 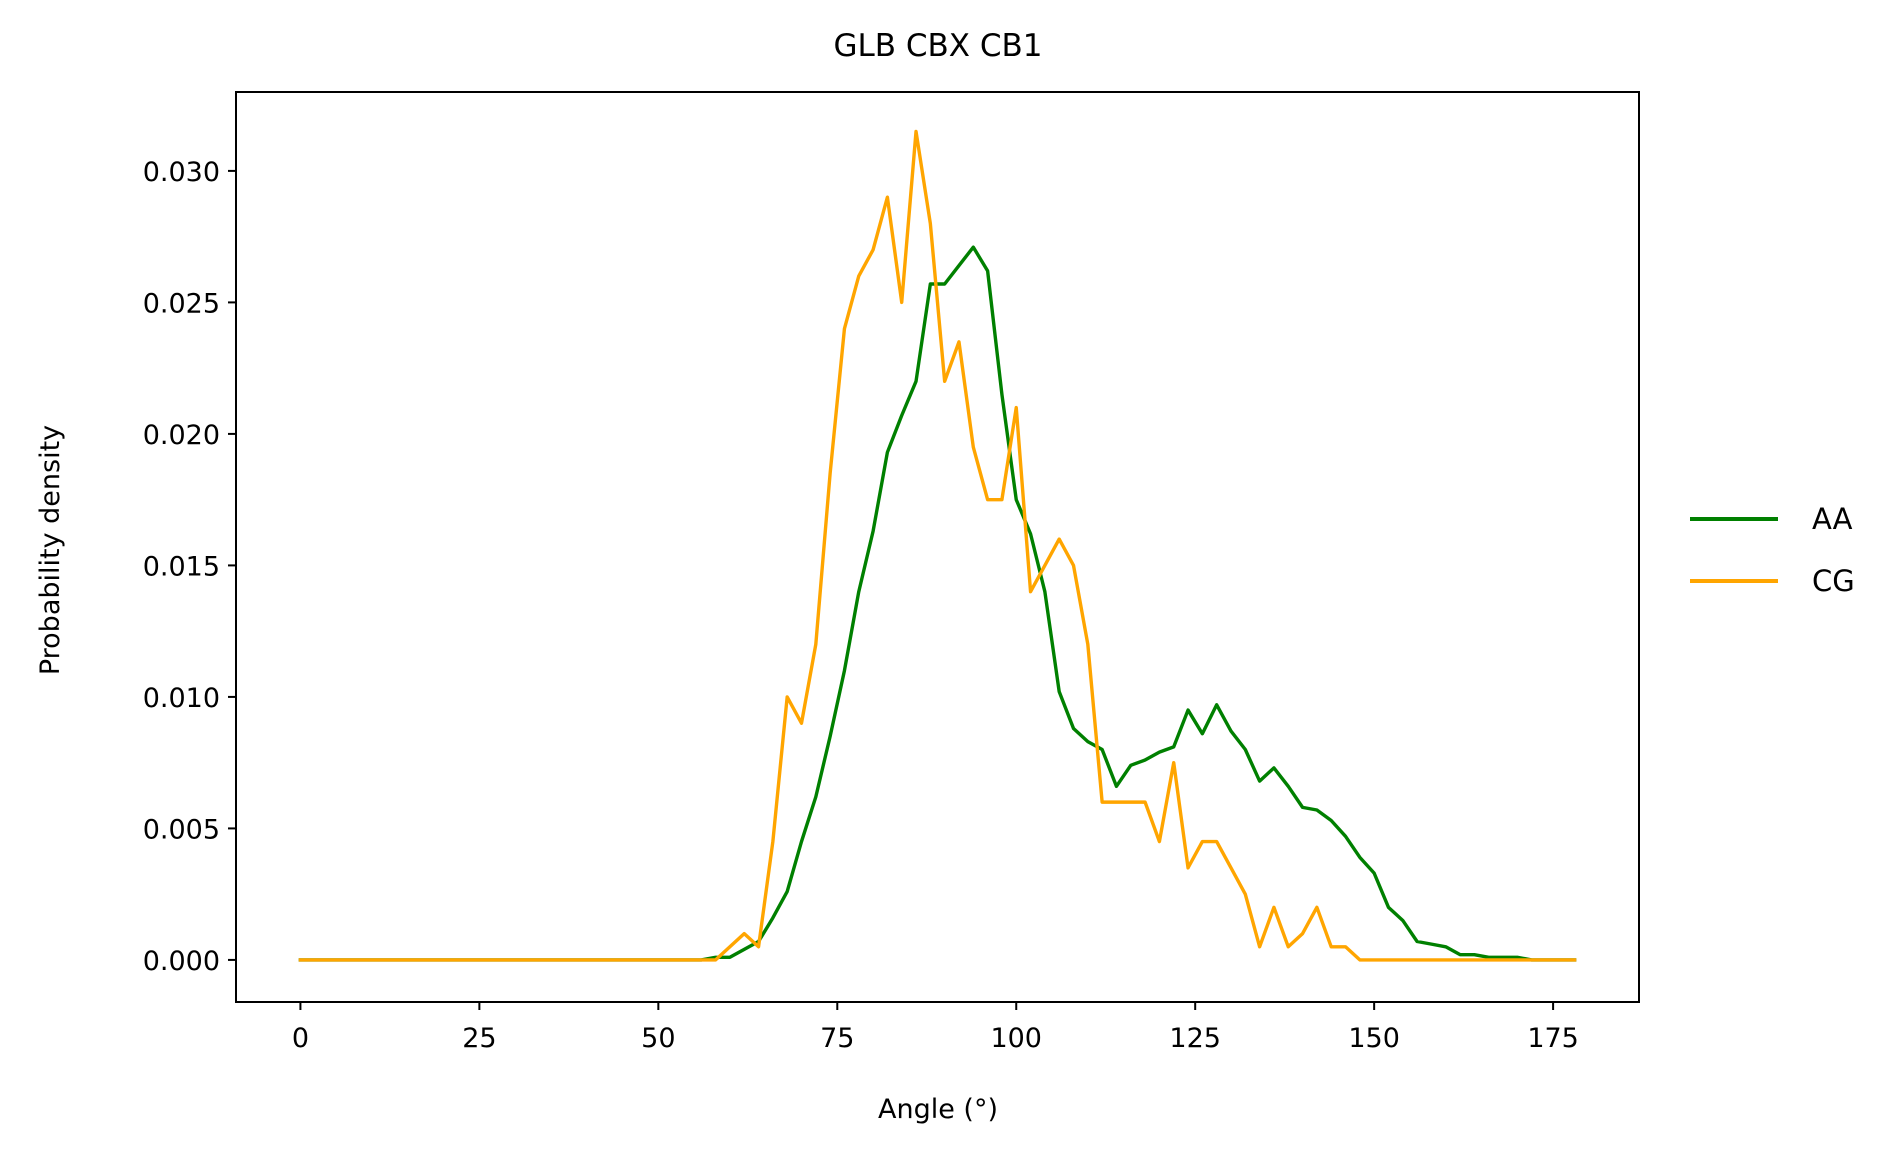 I want to click on x-tick-label: 100, so click(x=1016, y=1038).